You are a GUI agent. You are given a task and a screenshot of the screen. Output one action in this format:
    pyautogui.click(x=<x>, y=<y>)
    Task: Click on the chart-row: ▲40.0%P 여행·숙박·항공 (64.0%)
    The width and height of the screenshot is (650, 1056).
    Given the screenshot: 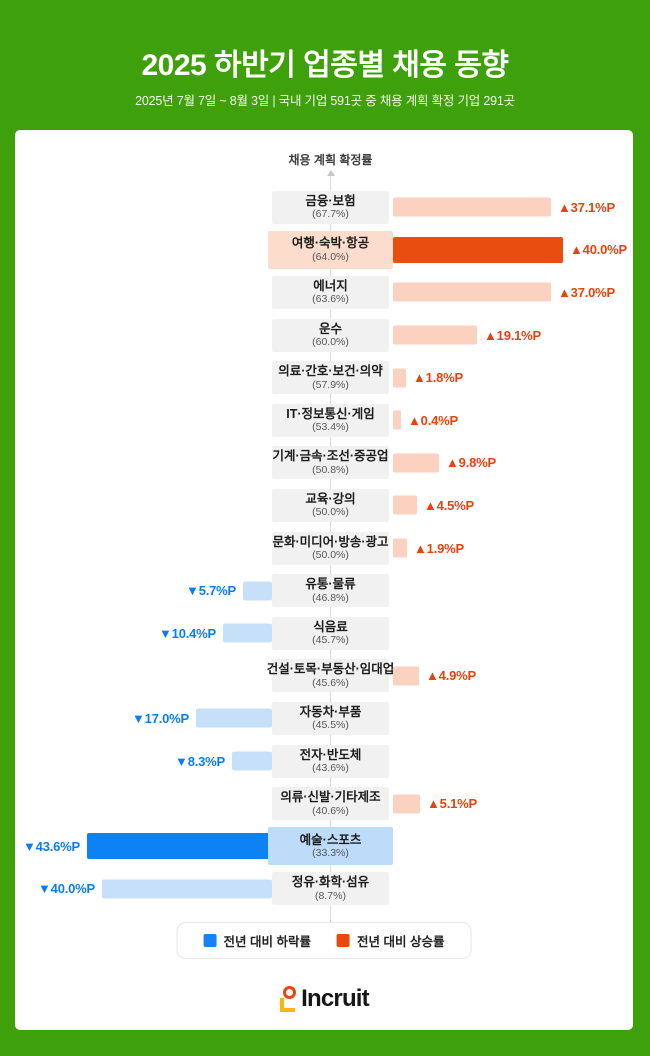 What is the action you would take?
    pyautogui.click(x=324, y=250)
    